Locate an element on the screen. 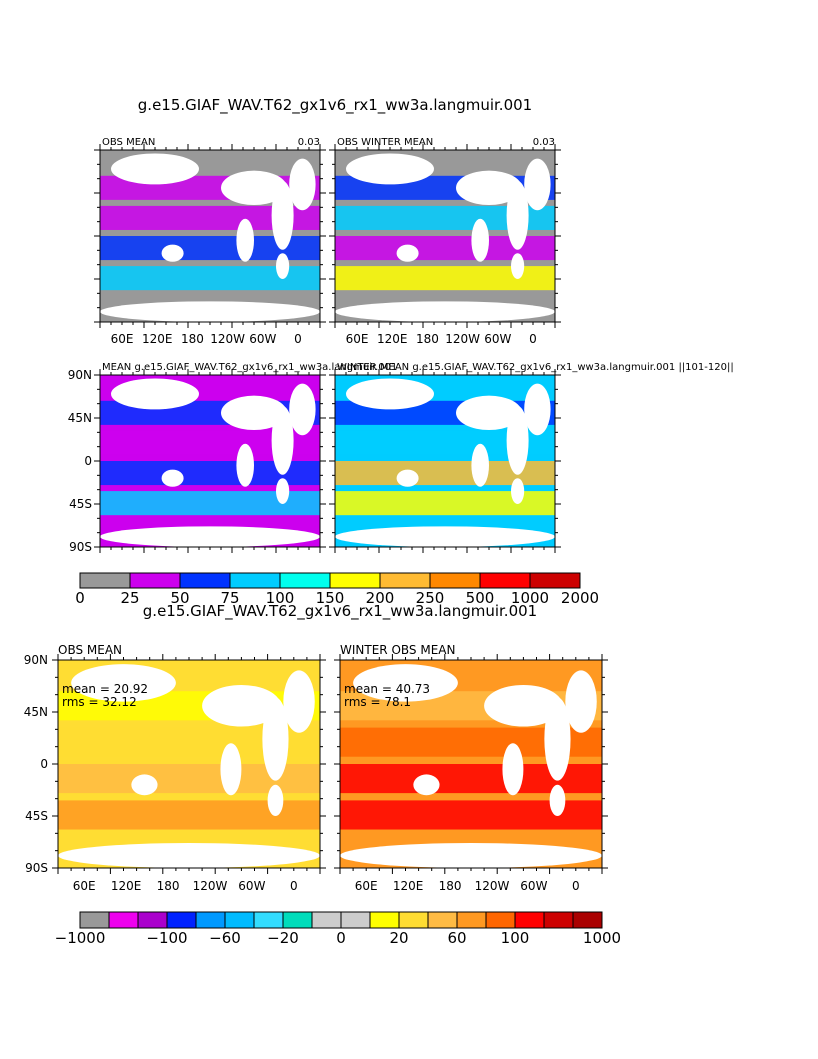 This screenshot has width=818, height=1059. panel-stat: mean = 20.92 is located at coordinates (105, 689).